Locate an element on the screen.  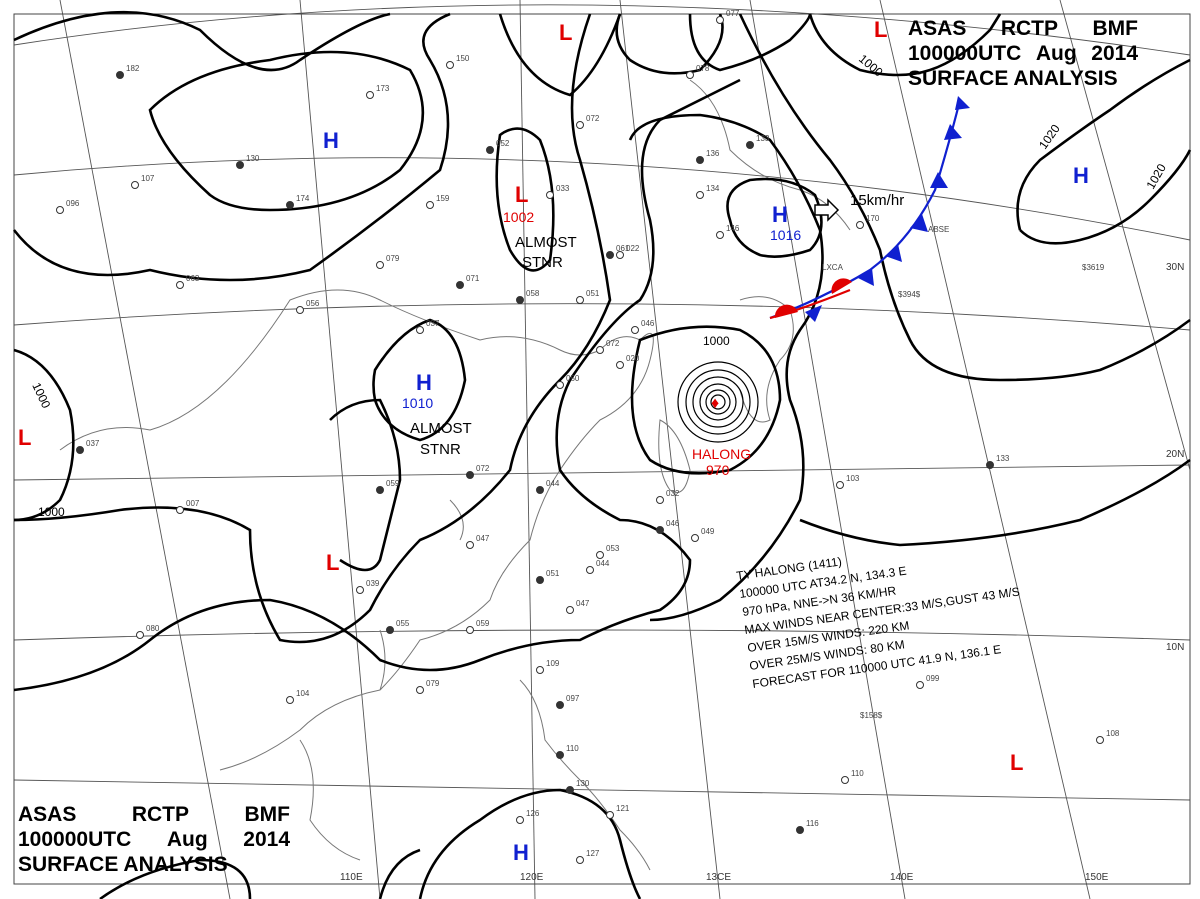
station-pressure: 079 is located at coordinates (433, 683).